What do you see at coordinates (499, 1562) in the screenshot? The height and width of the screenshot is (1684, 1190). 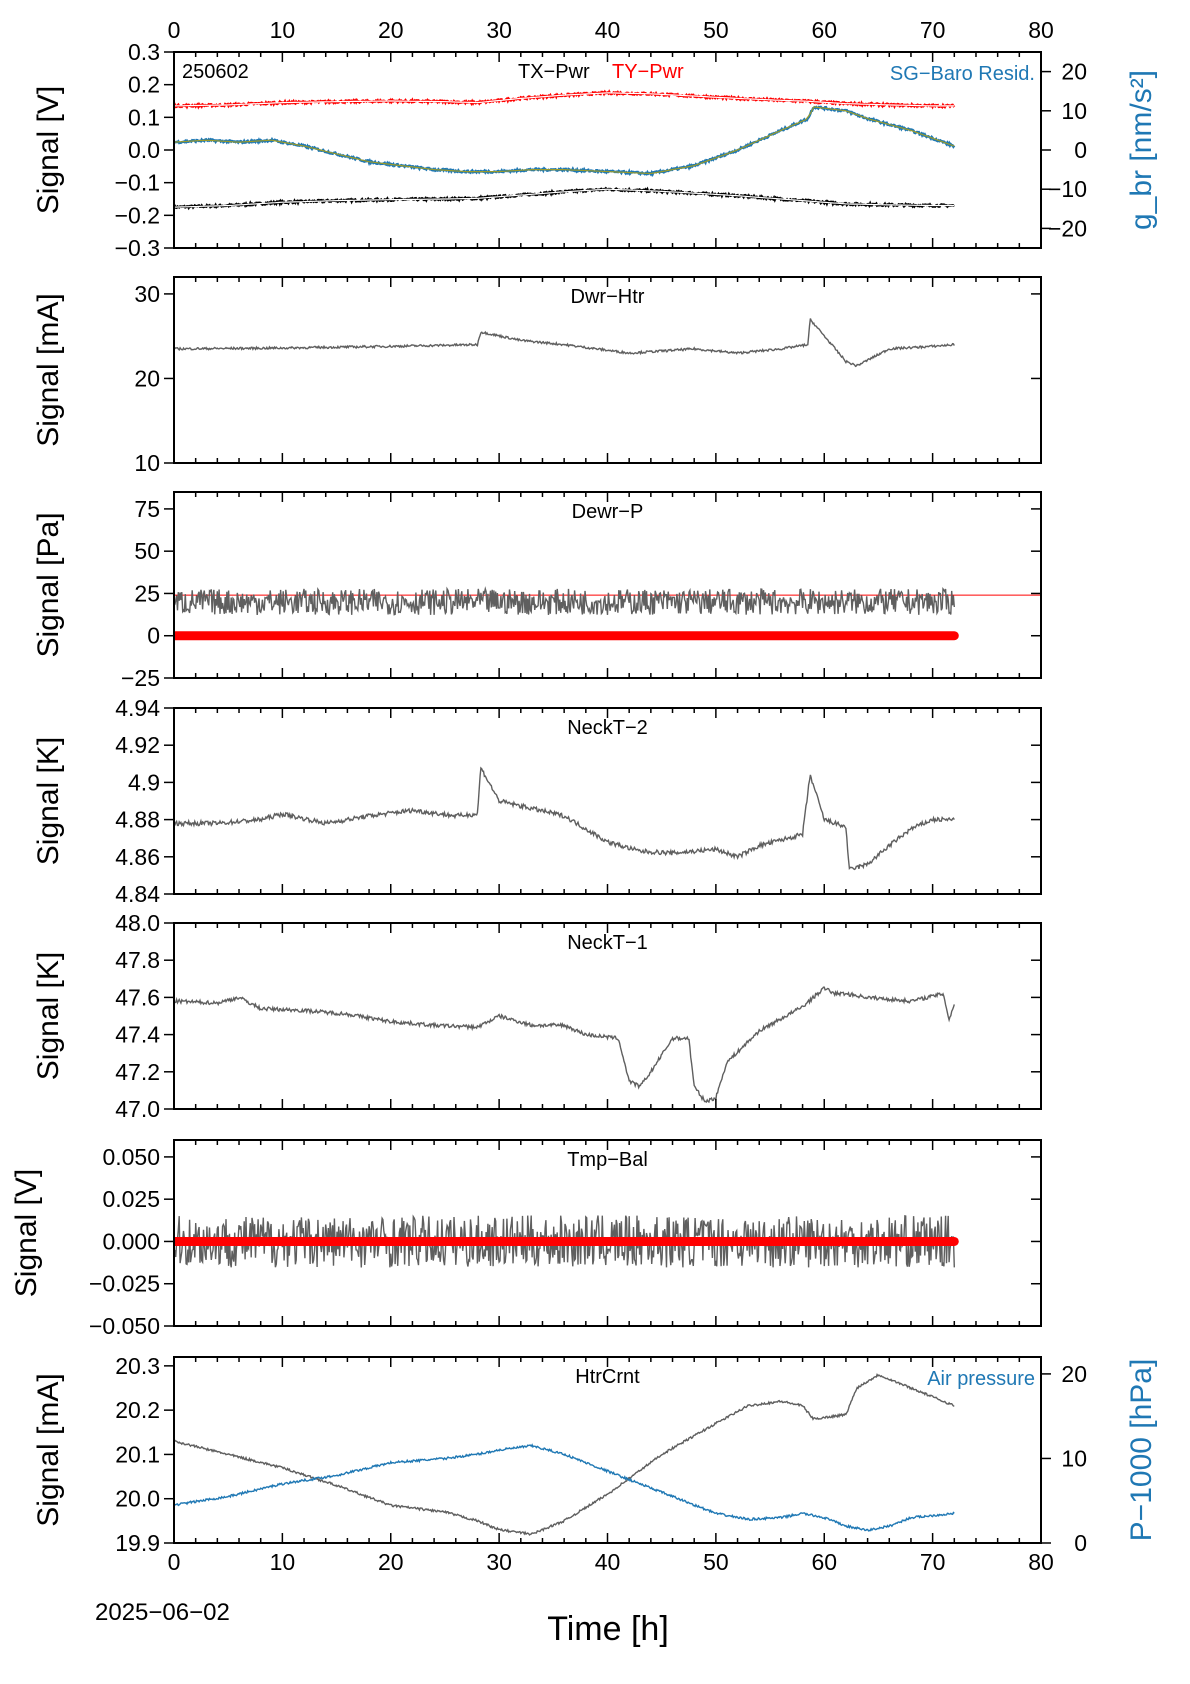 I see `x-tick-label-bottom: 30` at bounding box center [499, 1562].